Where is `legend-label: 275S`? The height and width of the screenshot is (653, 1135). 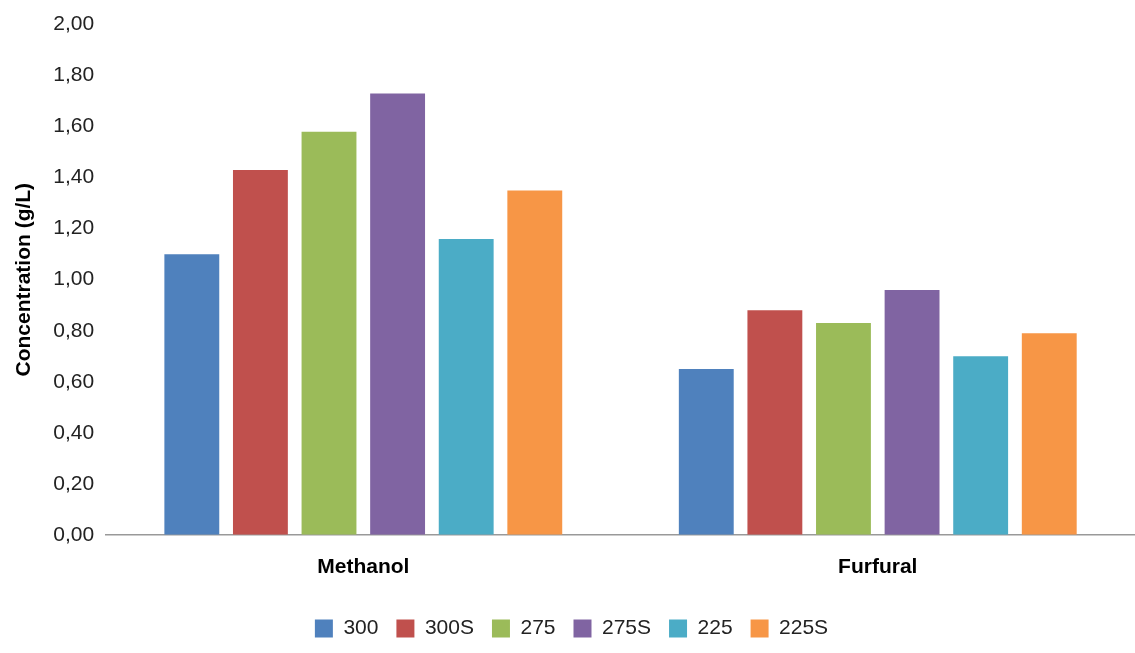
legend-label: 275S is located at coordinates (627, 627).